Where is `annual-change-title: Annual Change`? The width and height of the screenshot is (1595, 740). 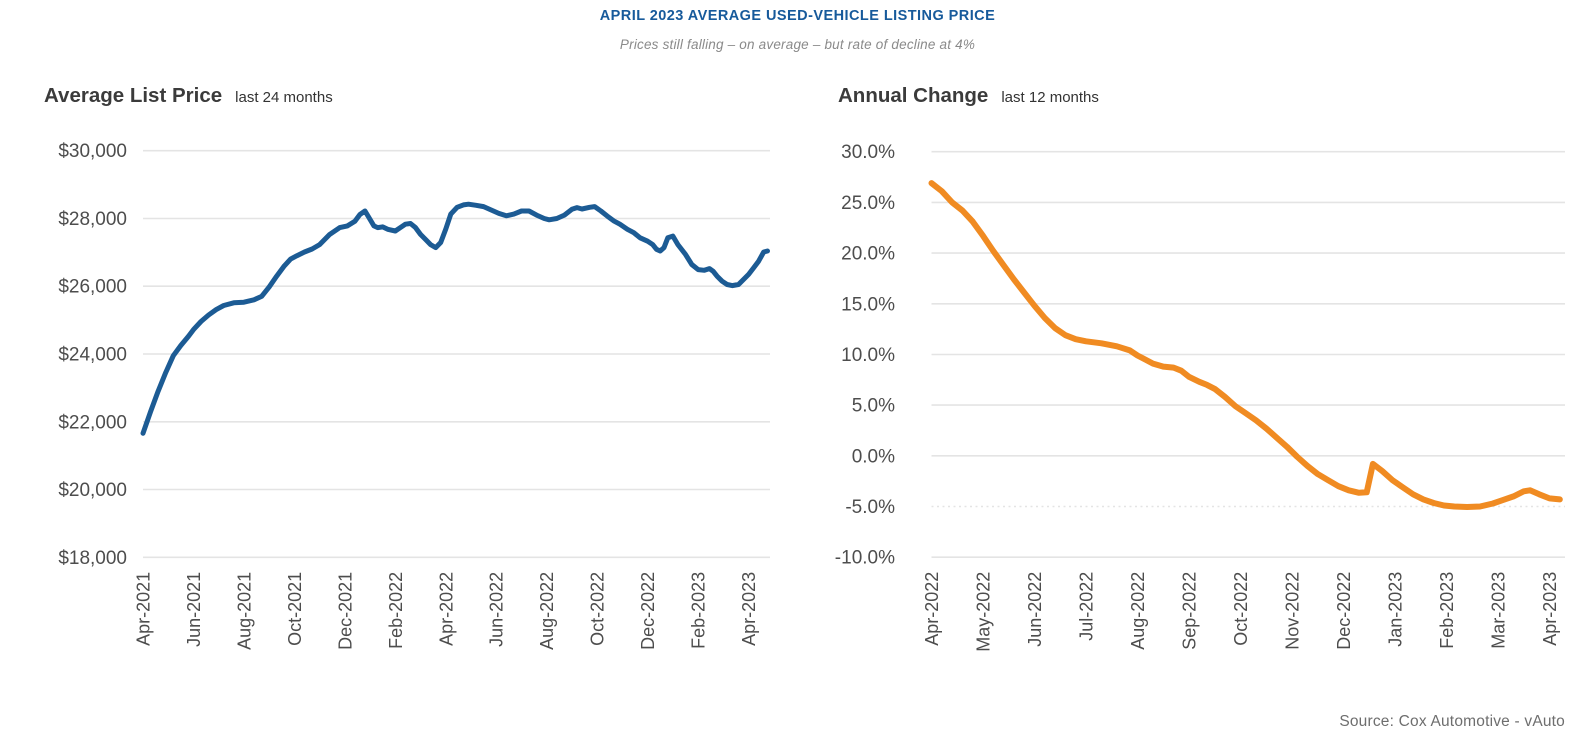
annual-change-title: Annual Change is located at coordinates (913, 95).